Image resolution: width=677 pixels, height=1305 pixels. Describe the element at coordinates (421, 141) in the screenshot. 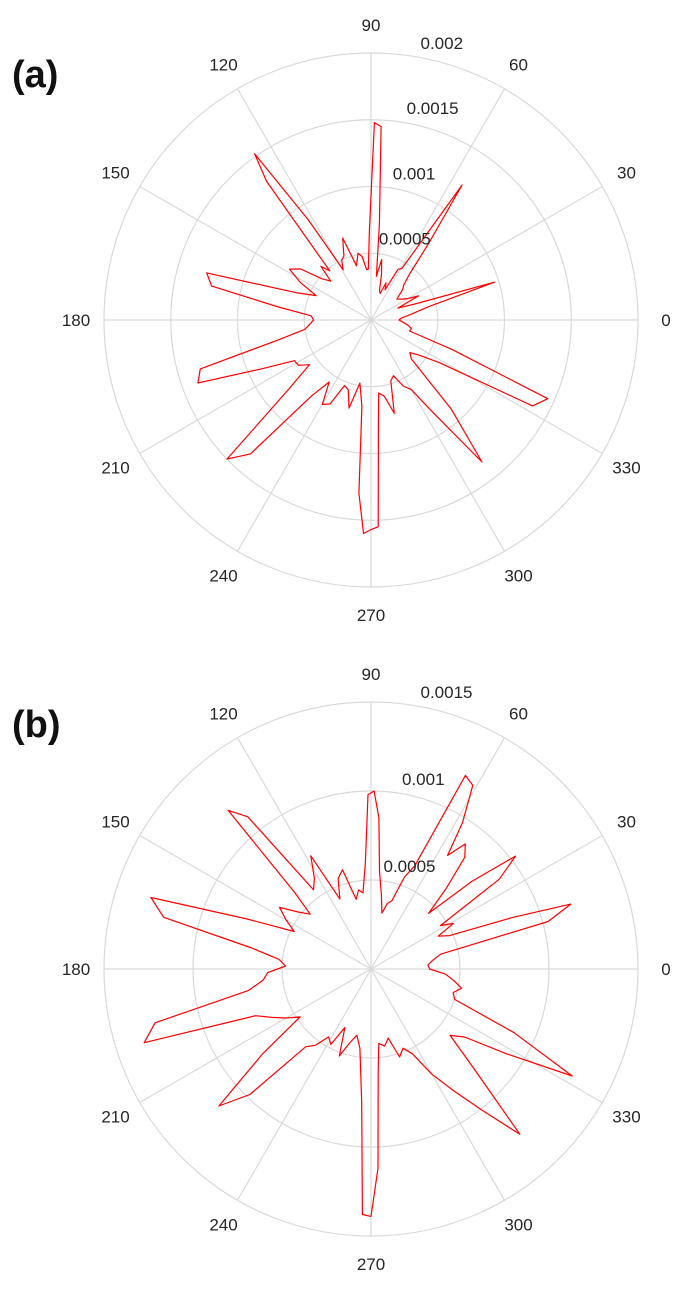

I see `r-tick-labels-a: 0.0005 0.001 0.0015 0.002` at that location.